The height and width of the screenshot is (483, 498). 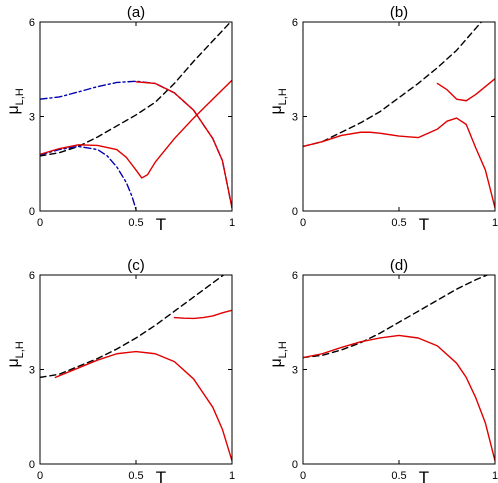 I want to click on panel-b-y-axis-subscript: L,H, so click(x=283, y=96).